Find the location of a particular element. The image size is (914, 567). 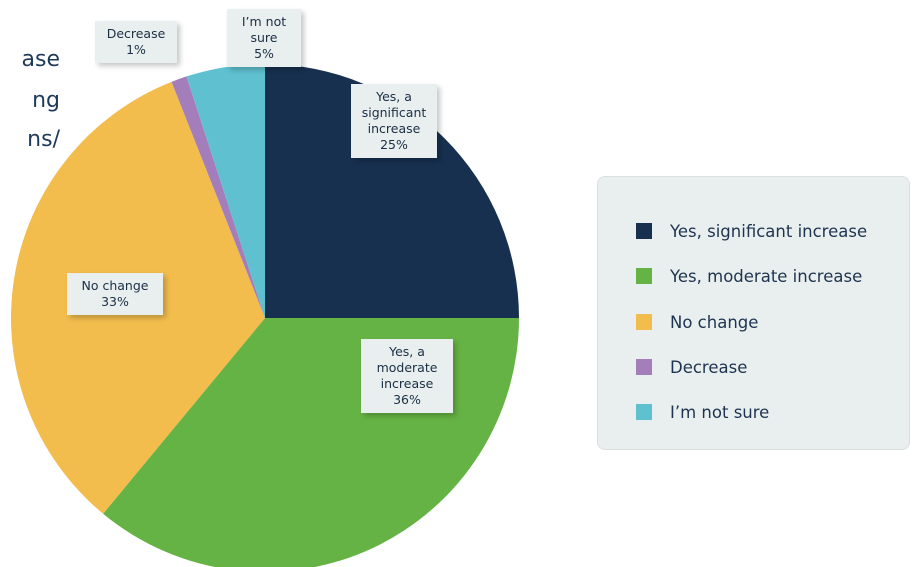

slice-label-0-line-1: significant is located at coordinates (394, 112).